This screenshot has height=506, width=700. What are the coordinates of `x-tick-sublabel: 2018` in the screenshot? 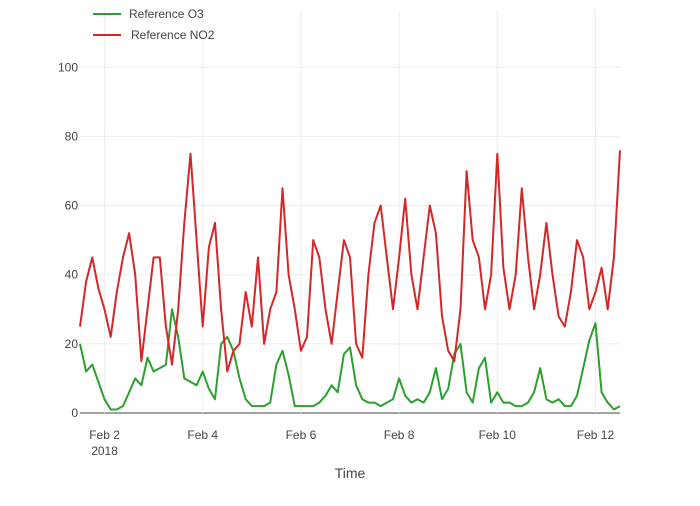 It's located at (104, 451).